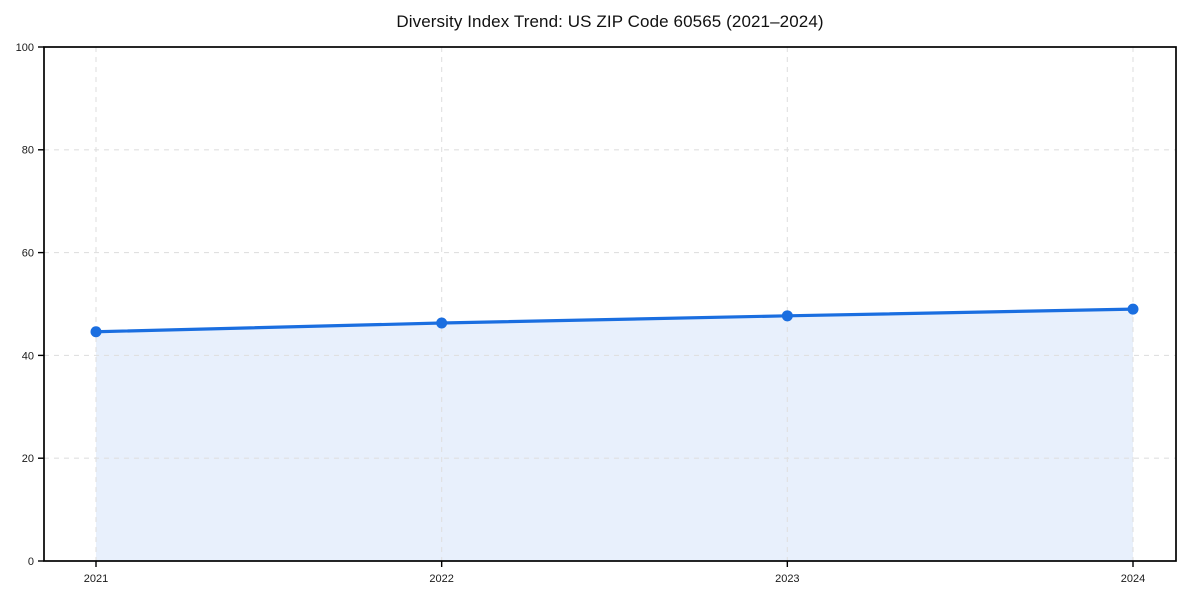  What do you see at coordinates (28, 356) in the screenshot?
I see `y-tick-label: 40` at bounding box center [28, 356].